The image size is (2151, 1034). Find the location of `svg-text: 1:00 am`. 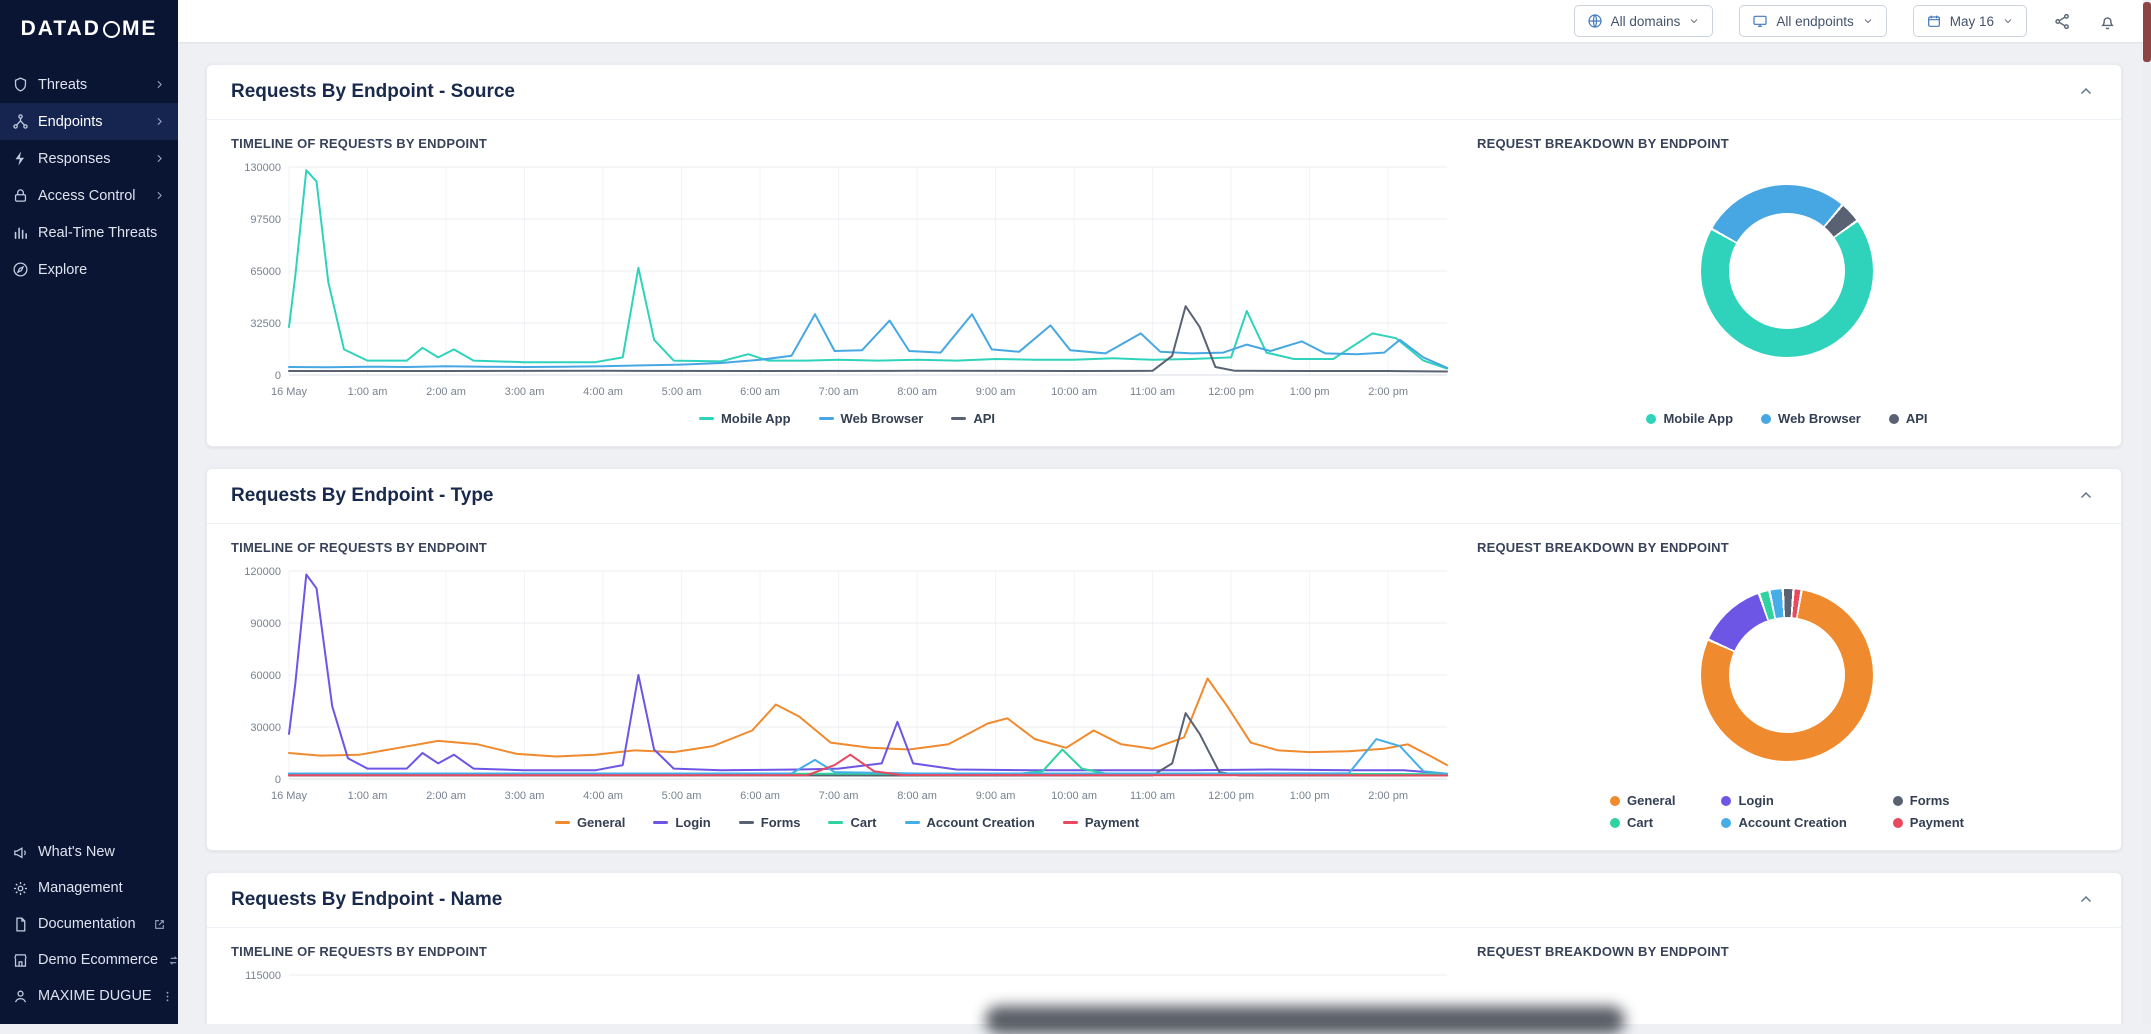

svg-text: 1:00 am is located at coordinates (368, 796).